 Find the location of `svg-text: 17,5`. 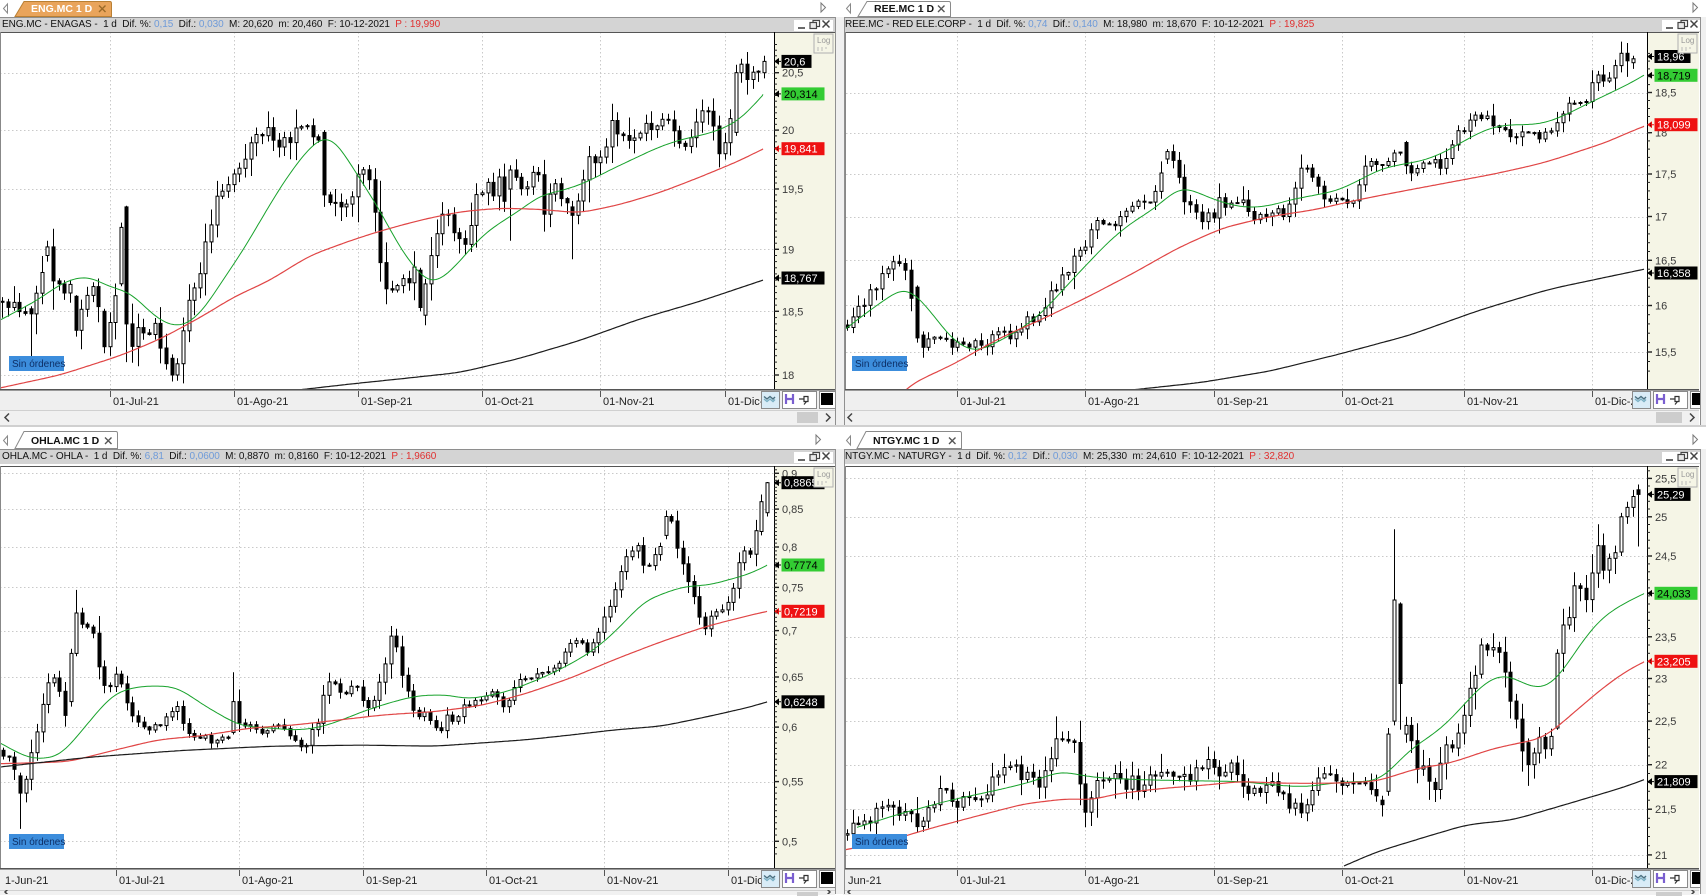

svg-text: 17,5 is located at coordinates (1665, 175).